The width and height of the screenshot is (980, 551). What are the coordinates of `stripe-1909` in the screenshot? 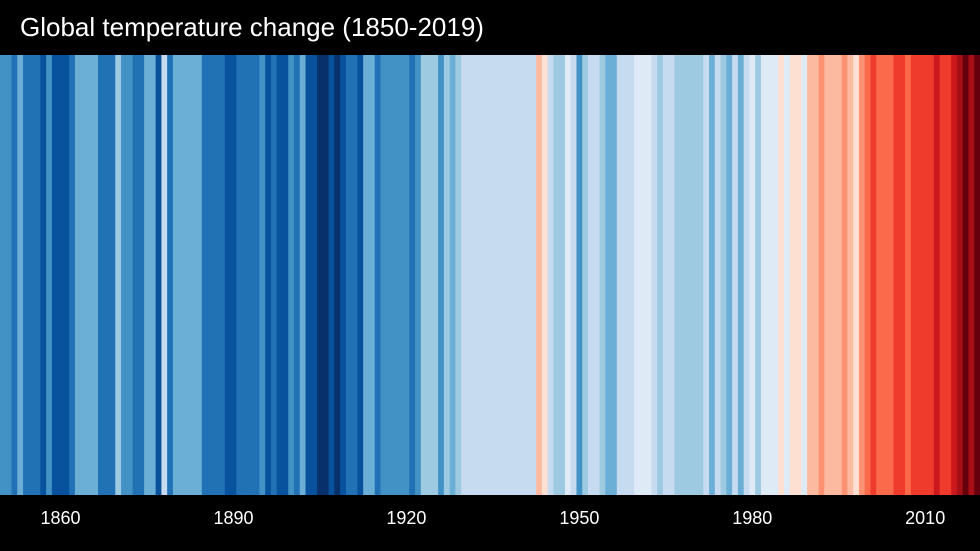 It's located at (343, 275).